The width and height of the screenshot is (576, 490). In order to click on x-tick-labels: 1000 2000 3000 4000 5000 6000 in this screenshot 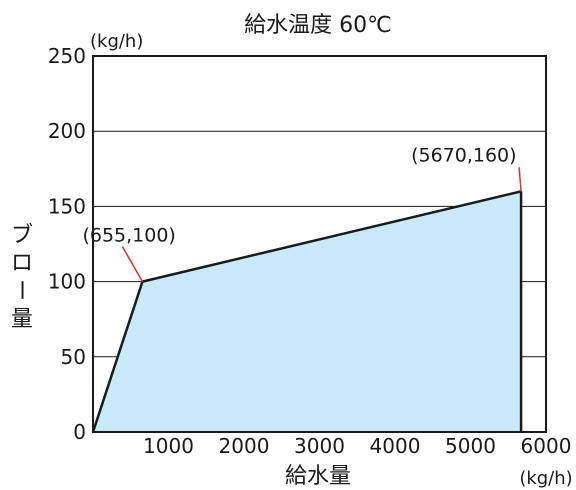, I will do `click(357, 446)`.